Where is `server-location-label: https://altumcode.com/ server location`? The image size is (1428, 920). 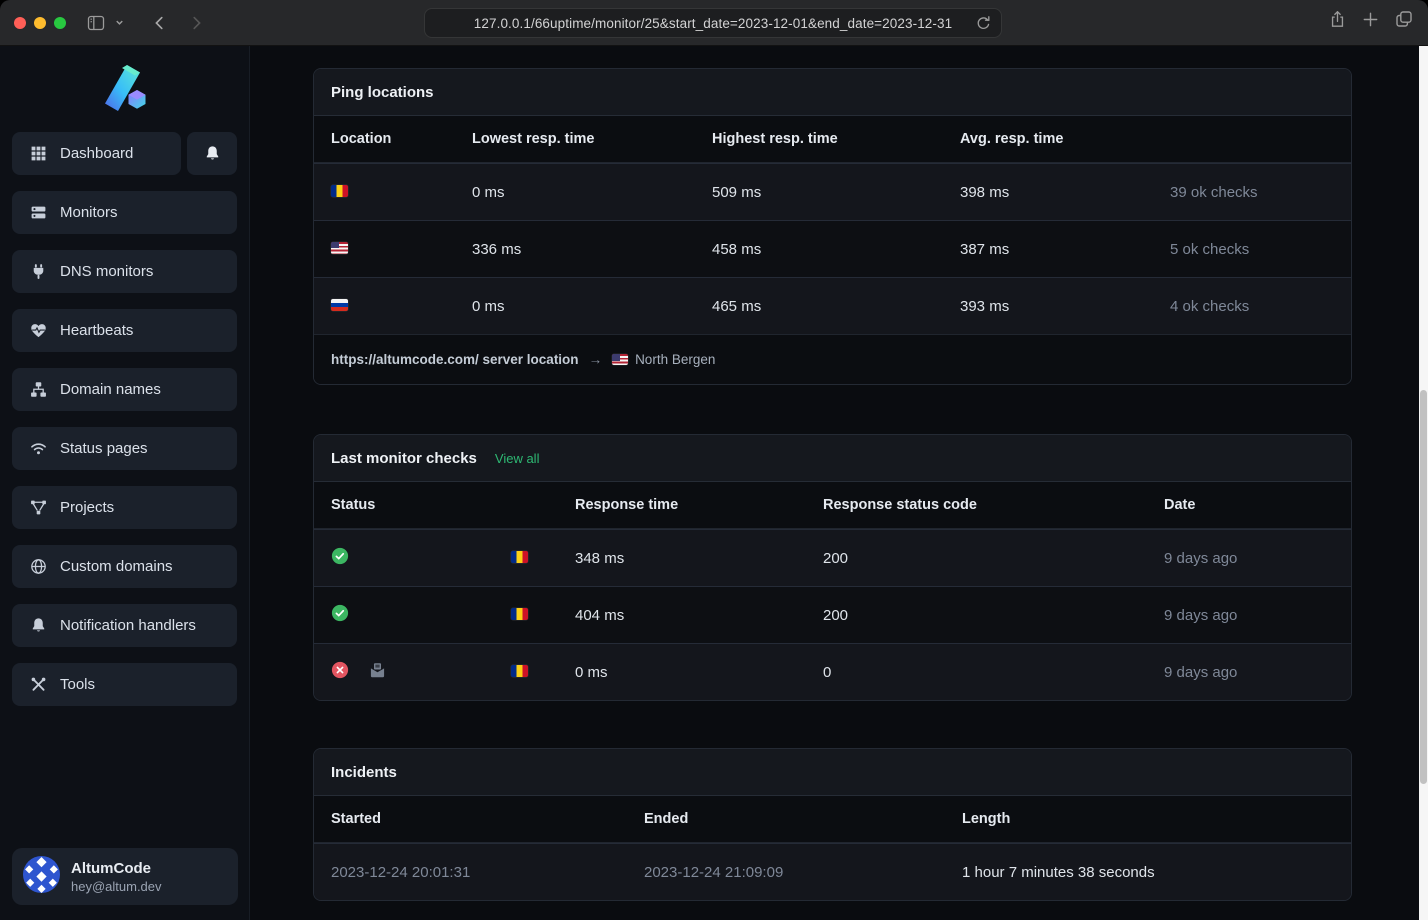 server-location-label: https://altumcode.com/ server location is located at coordinates (455, 359).